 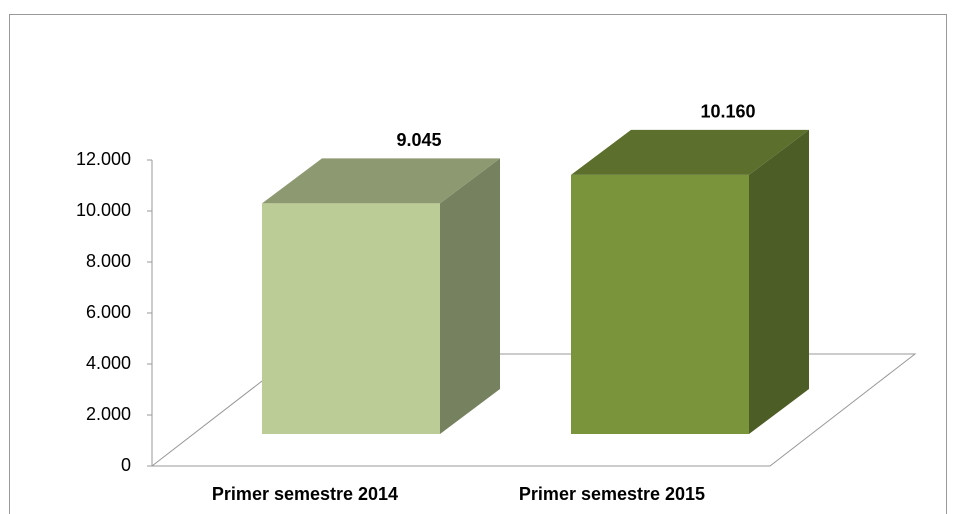 I want to click on y-tick-label: 12.000, so click(x=103, y=159).